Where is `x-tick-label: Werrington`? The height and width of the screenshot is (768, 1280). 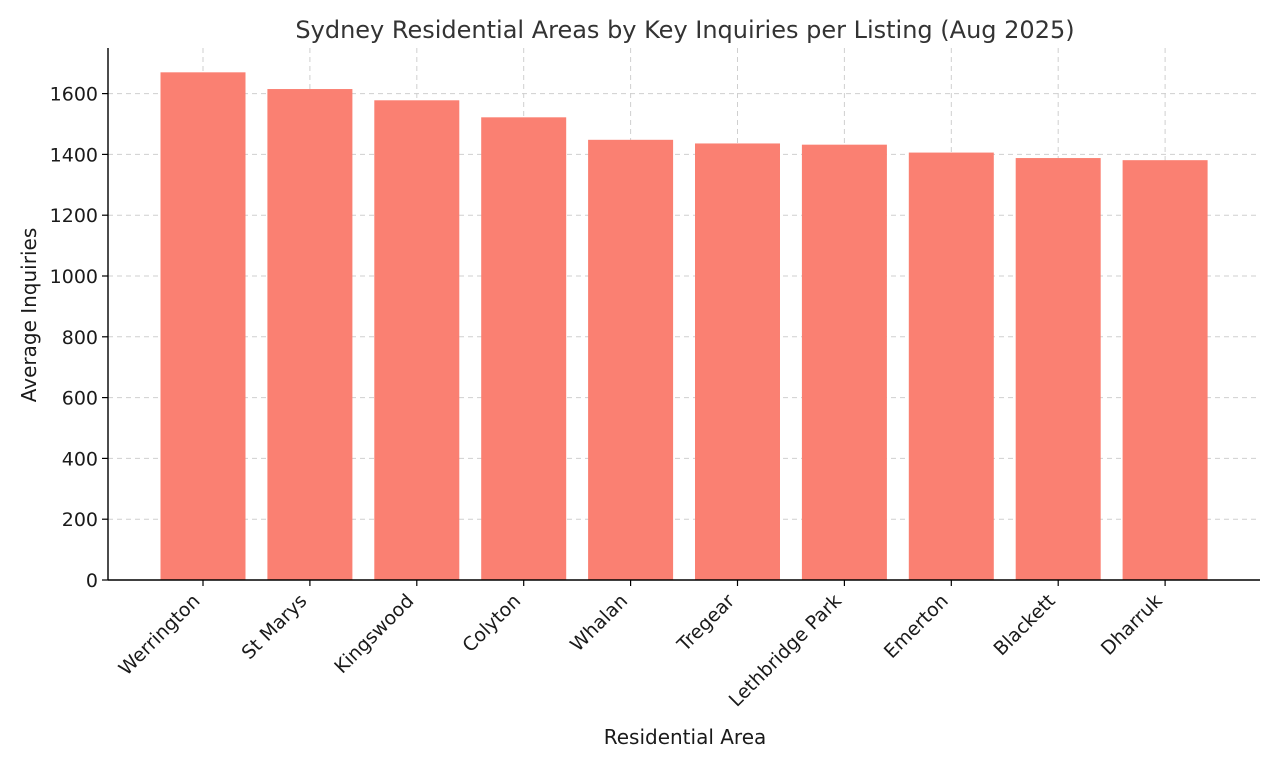 x-tick-label: Werrington is located at coordinates (160, 635).